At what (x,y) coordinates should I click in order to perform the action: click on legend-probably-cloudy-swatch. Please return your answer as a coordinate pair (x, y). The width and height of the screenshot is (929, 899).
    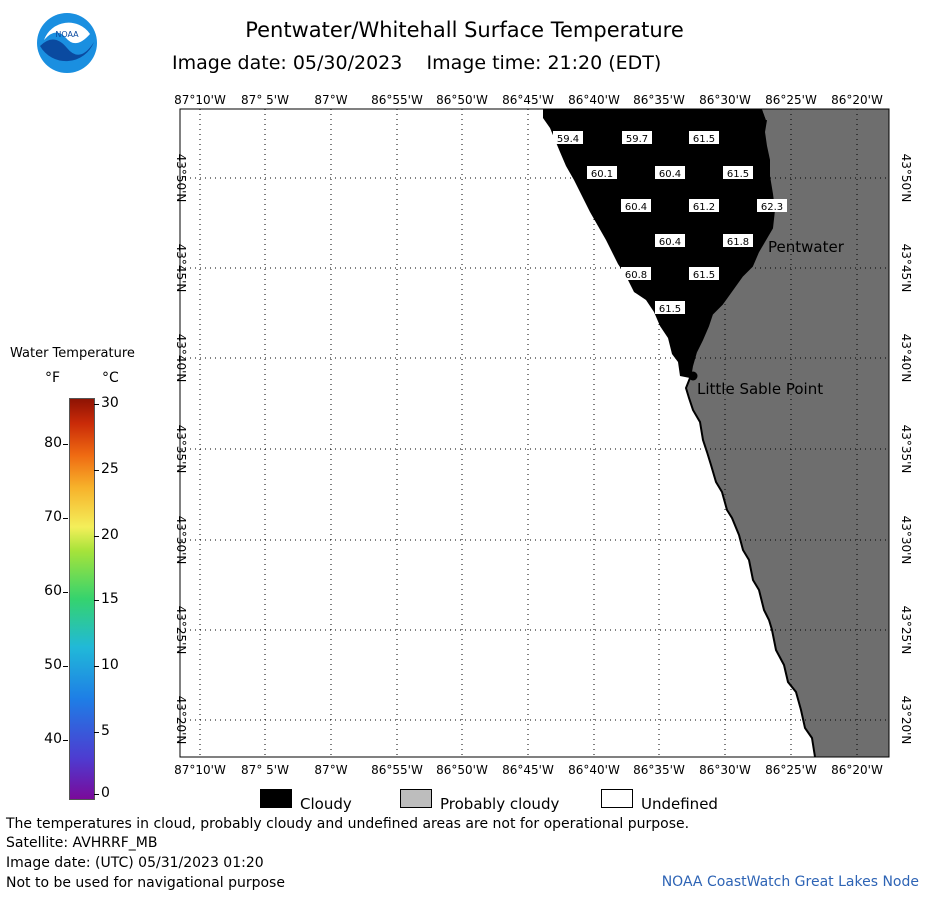
    Looking at the image, I should click on (416, 798).